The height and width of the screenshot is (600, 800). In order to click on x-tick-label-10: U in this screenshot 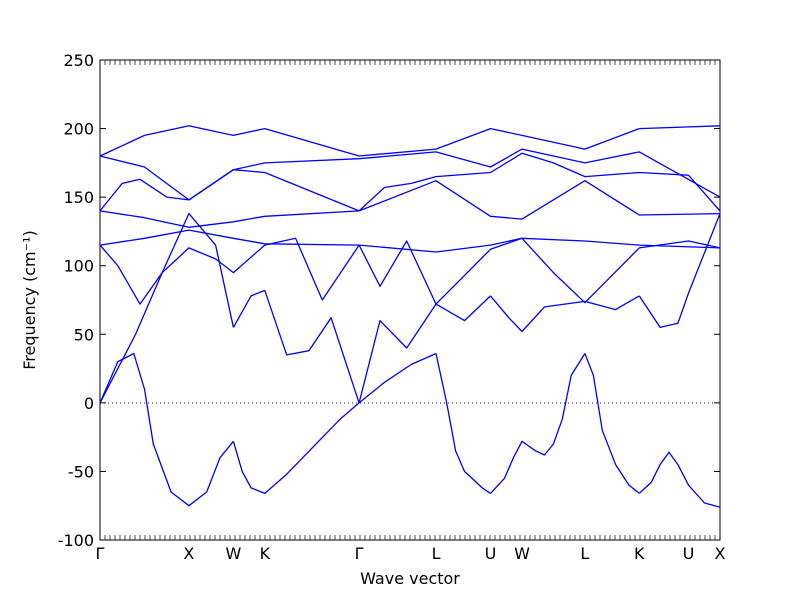, I will do `click(689, 553)`.